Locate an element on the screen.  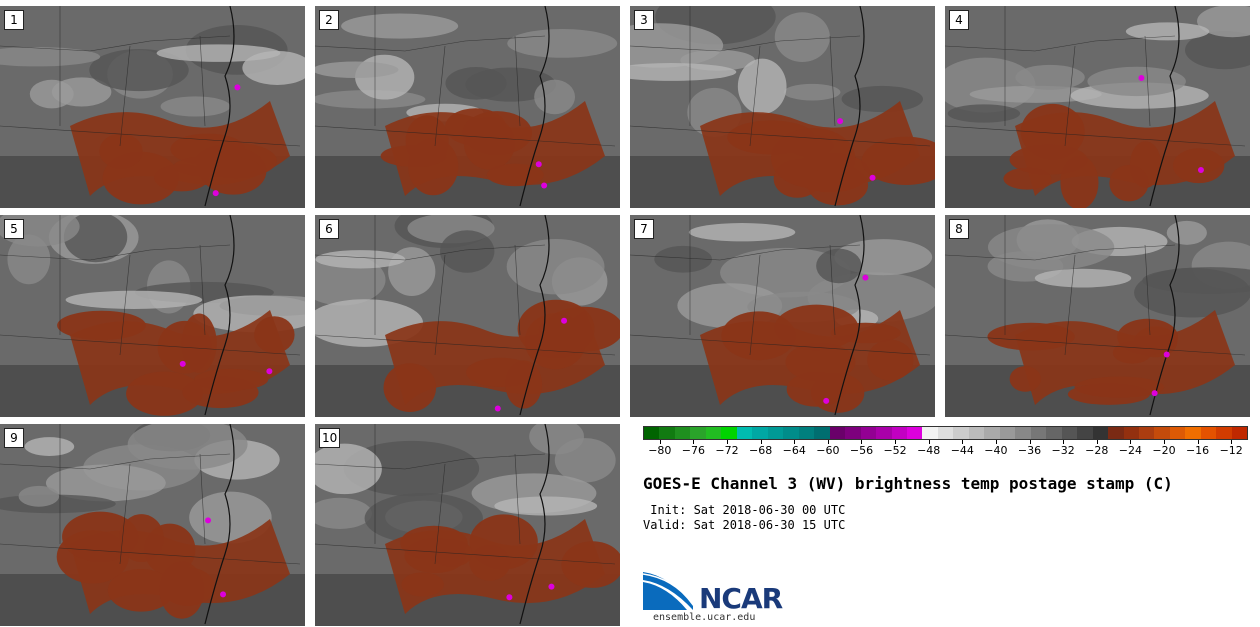
colorbar is located at coordinates (945, 433).